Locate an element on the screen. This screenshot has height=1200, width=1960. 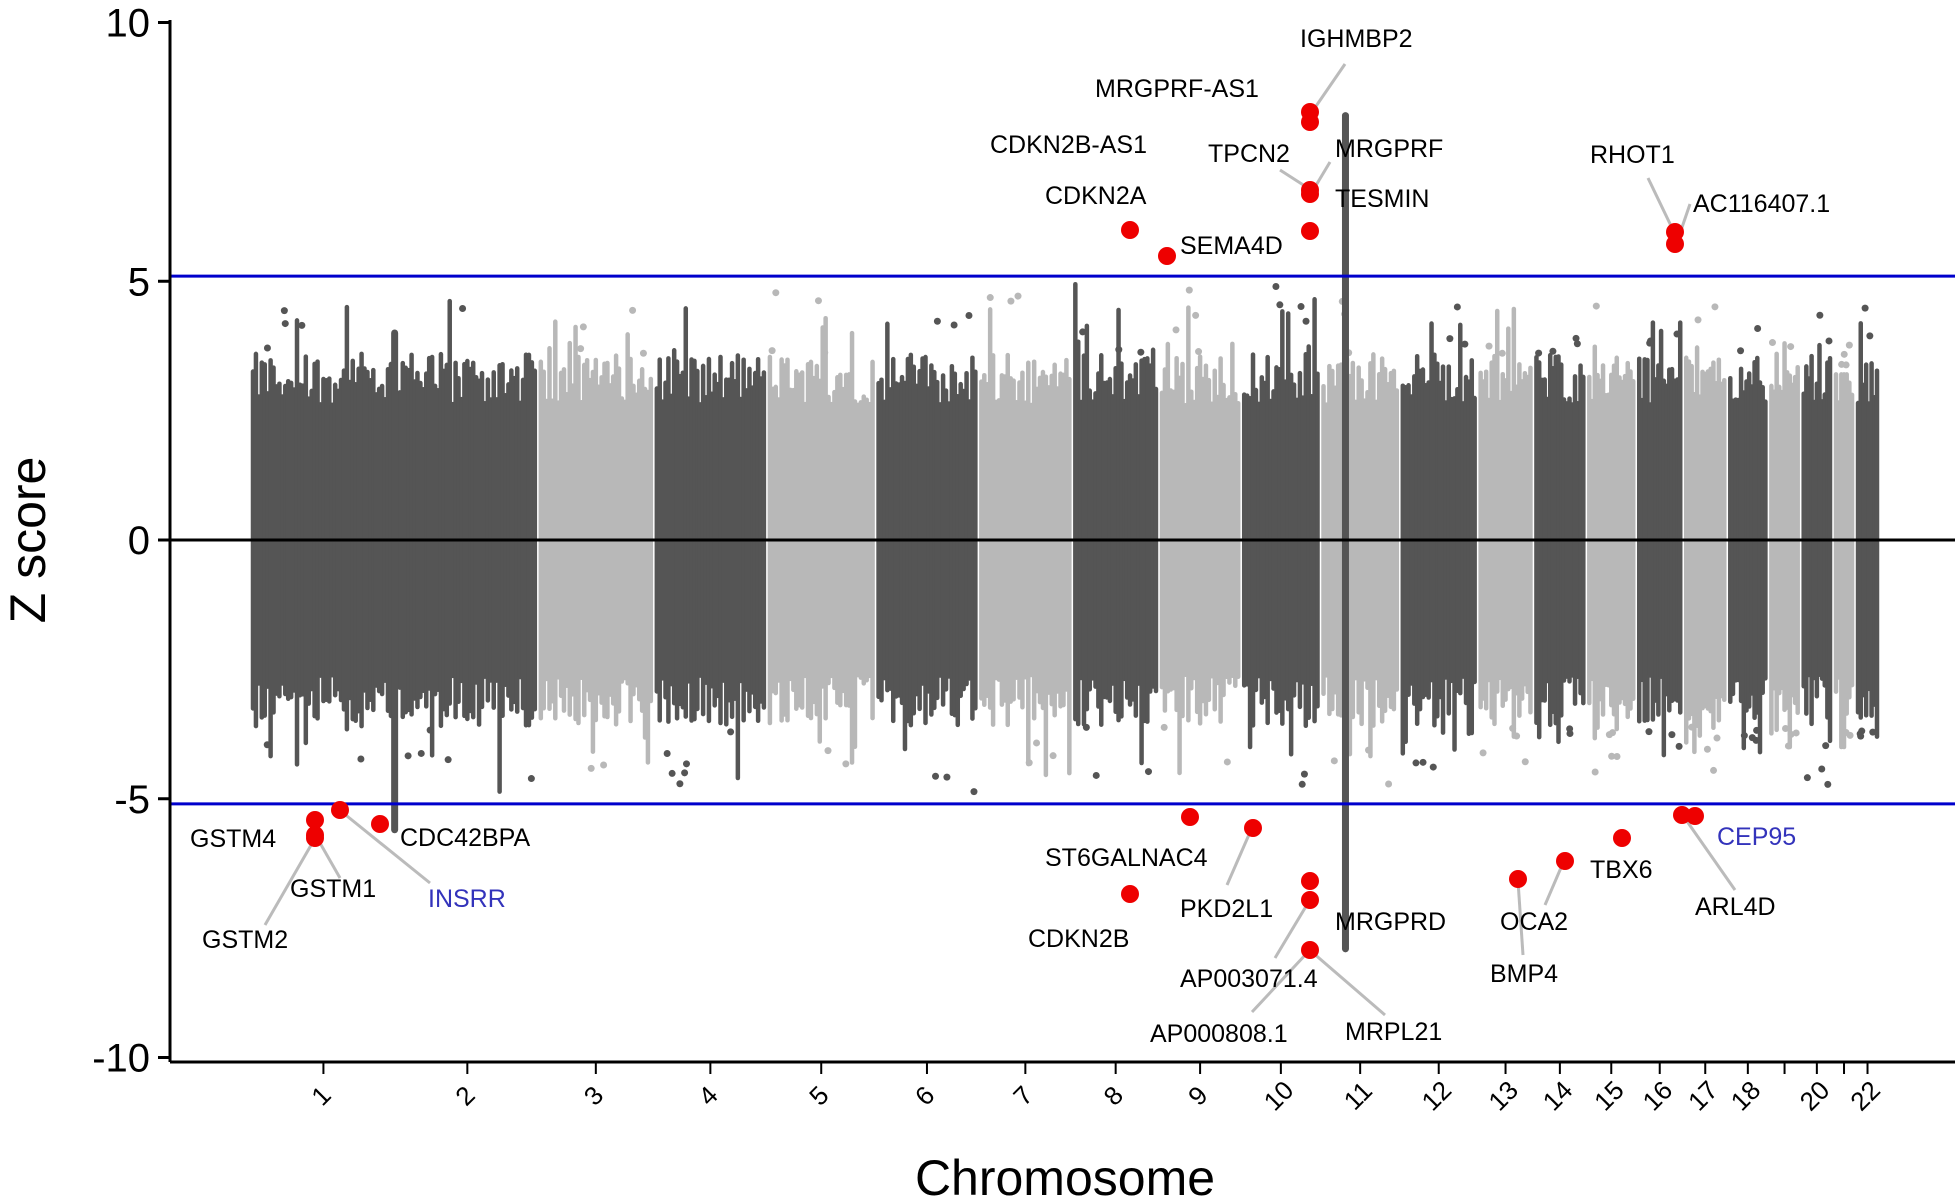
gene-label: CEP95 is located at coordinates (1756, 837).